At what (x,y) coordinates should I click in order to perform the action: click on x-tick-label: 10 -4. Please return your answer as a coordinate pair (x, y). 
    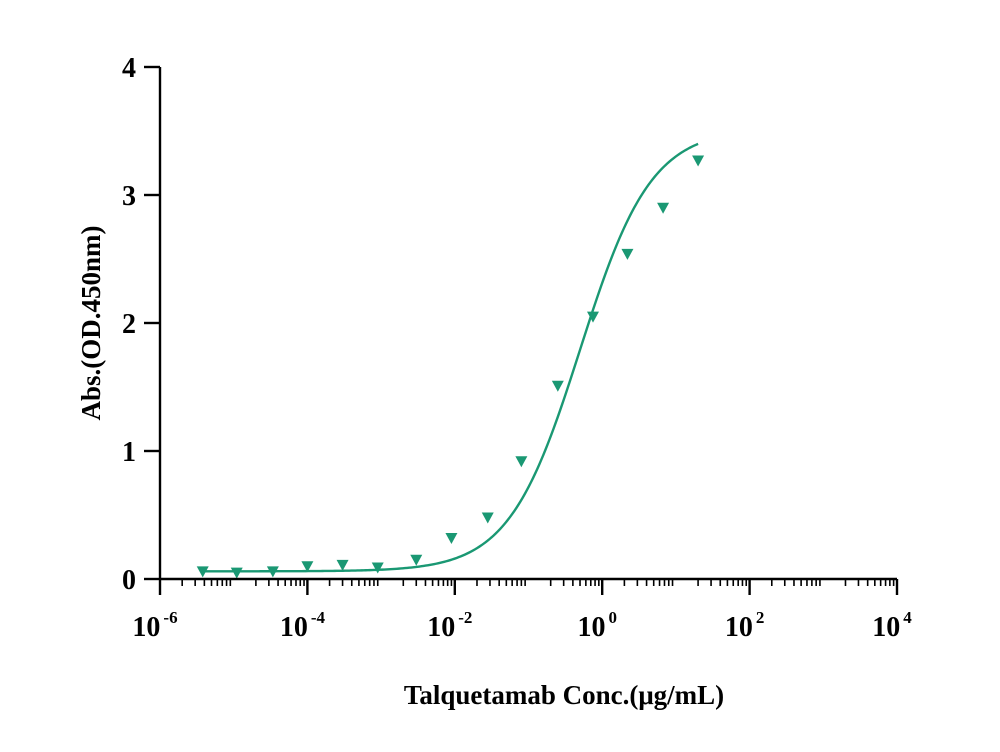
    Looking at the image, I should click on (303, 625).